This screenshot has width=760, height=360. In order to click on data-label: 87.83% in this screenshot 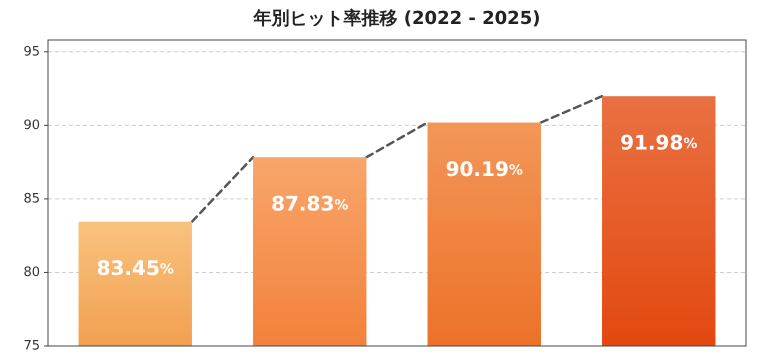, I will do `click(309, 204)`.